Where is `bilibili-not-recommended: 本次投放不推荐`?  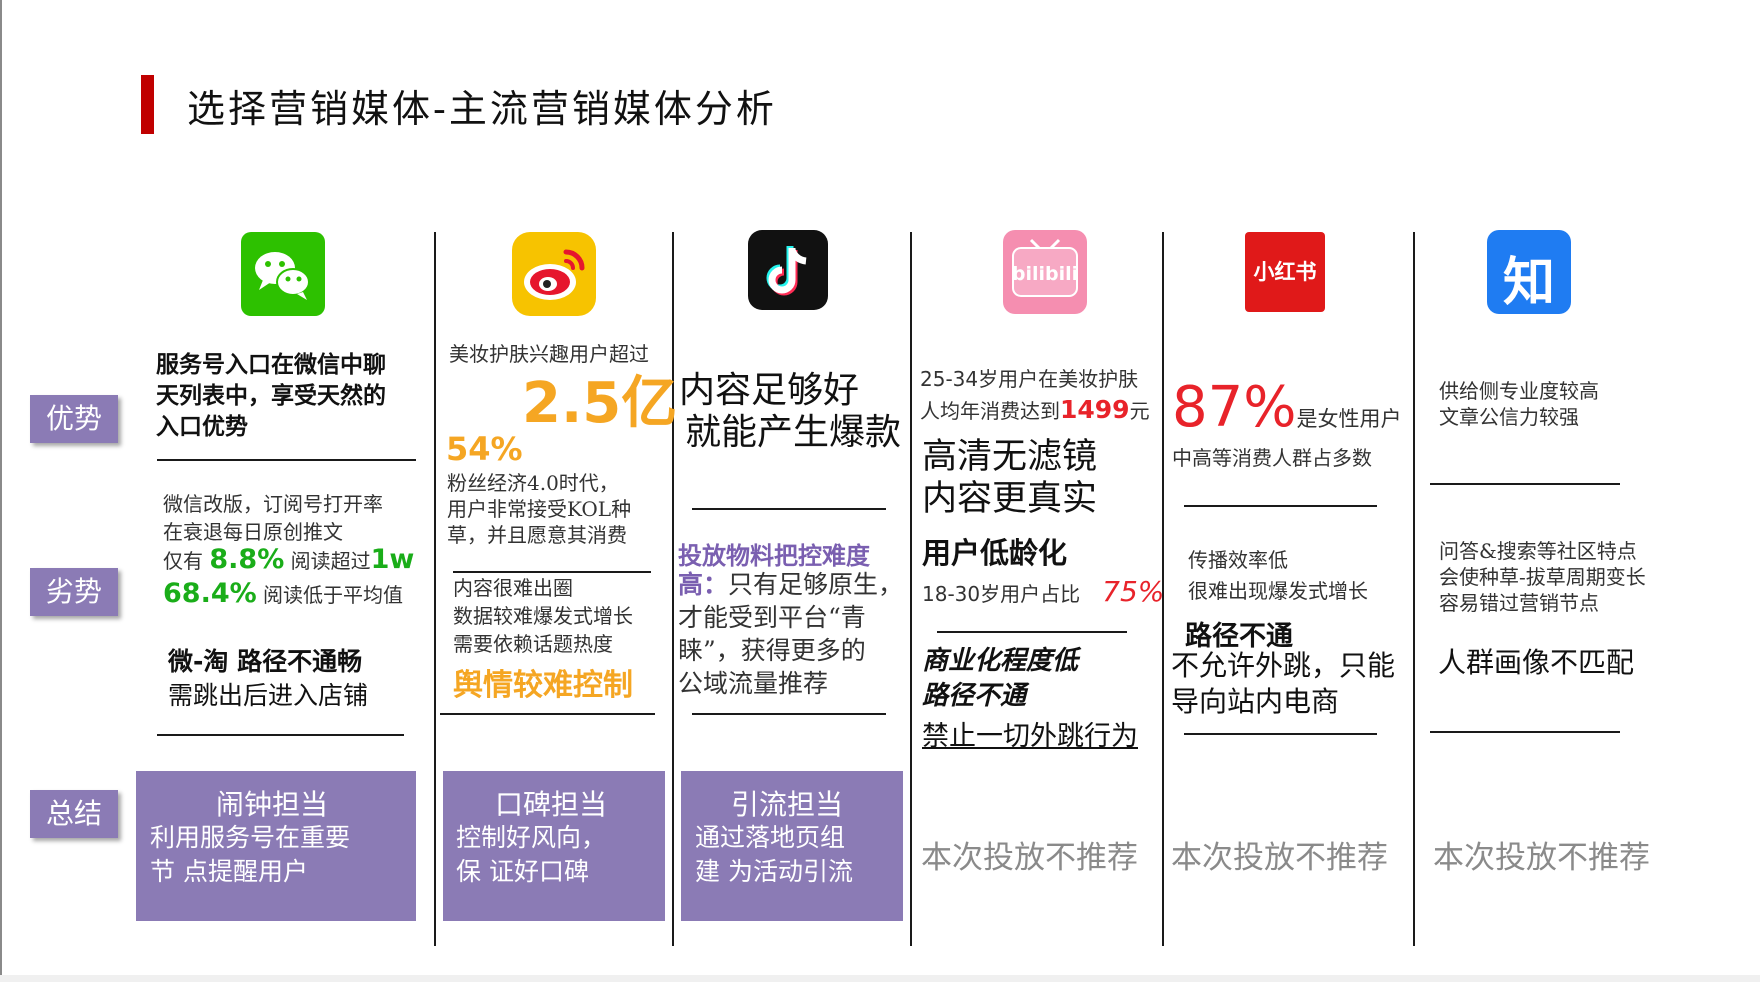 bilibili-not-recommended: 本次投放不推荐 is located at coordinates (1029, 858).